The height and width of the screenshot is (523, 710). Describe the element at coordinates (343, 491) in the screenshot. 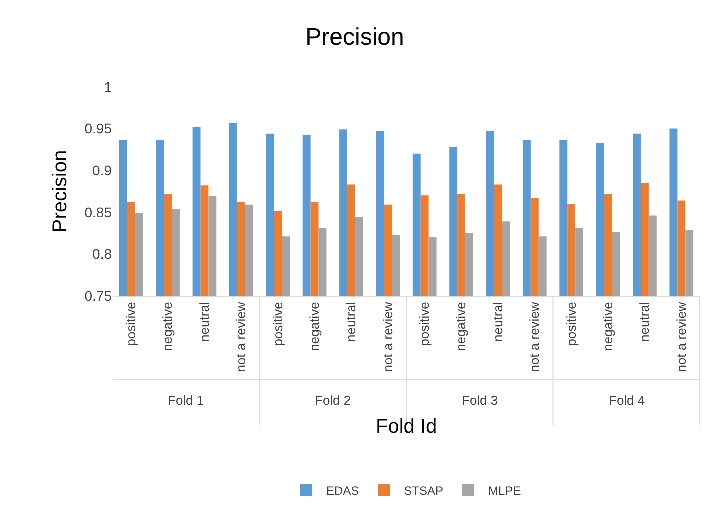

I see `legend-label: EDAS` at that location.